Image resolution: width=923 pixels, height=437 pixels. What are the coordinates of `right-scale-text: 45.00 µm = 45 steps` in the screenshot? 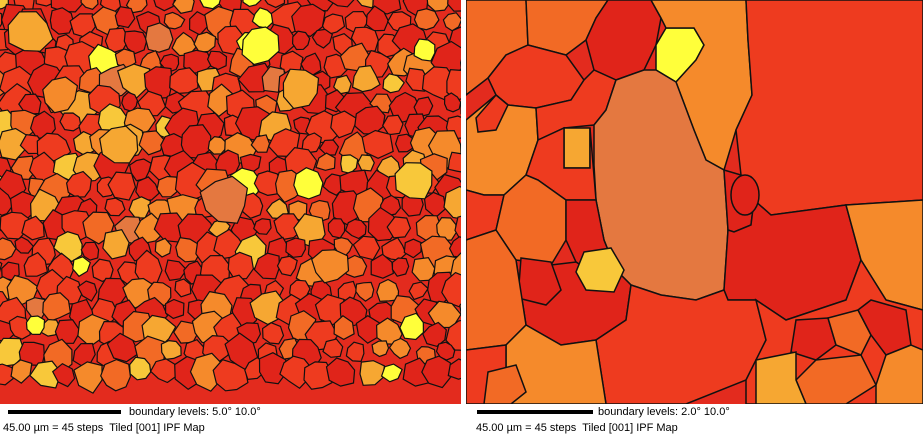 It's located at (526, 428).